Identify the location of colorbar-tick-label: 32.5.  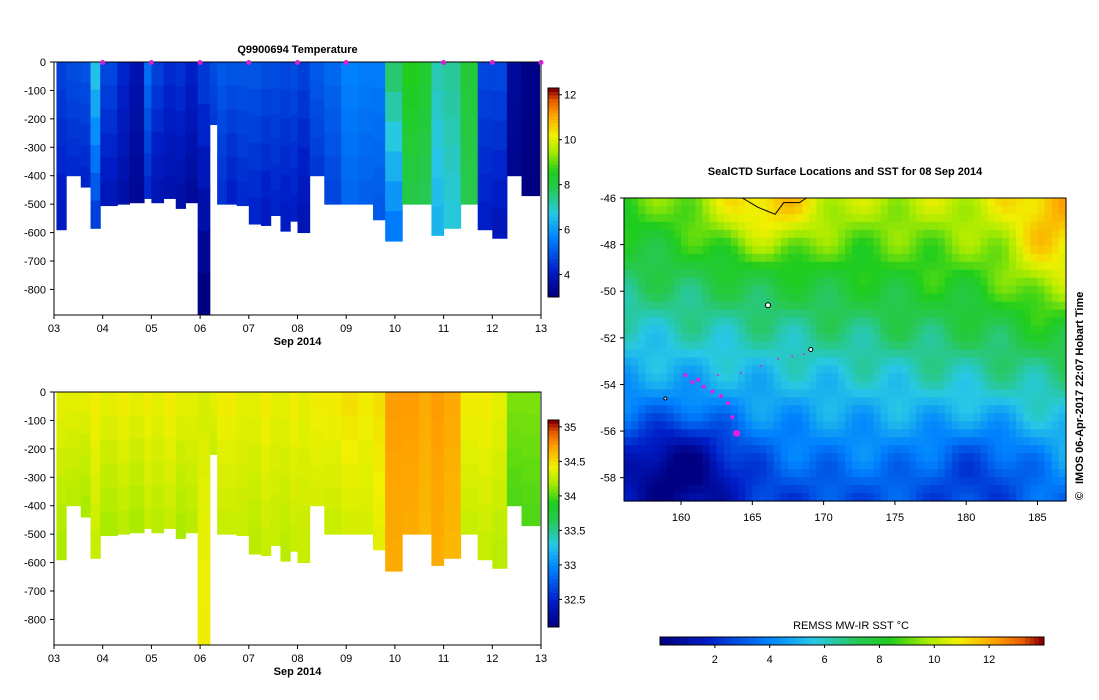
(574, 600).